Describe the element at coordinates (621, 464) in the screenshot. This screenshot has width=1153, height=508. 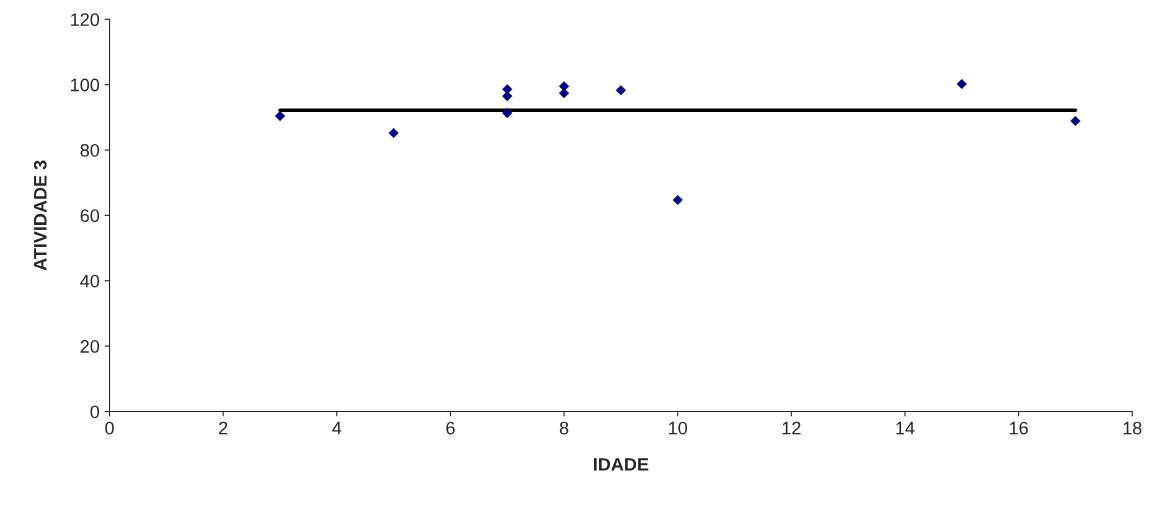
I see `x-axis-title: IDADE` at that location.